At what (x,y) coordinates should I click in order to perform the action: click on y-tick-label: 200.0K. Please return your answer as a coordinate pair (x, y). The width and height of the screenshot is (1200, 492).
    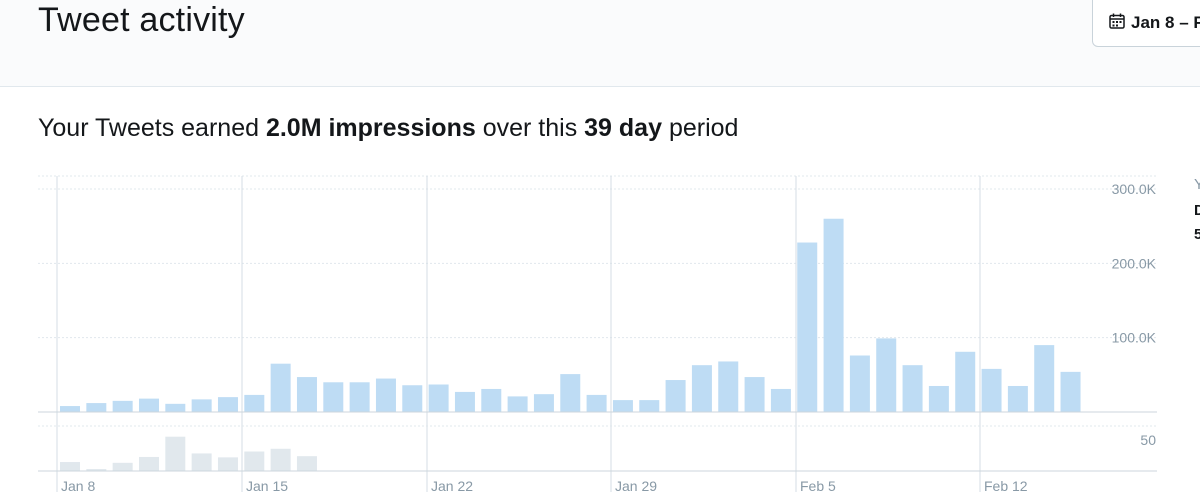
    Looking at the image, I should click on (1134, 263).